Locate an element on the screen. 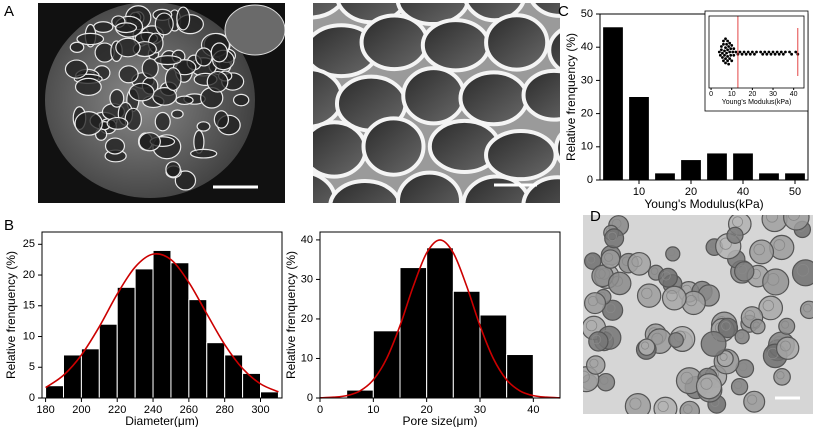 Image resolution: width=815 pixels, height=427 pixels. x-tick-label: 10 is located at coordinates (373, 410).